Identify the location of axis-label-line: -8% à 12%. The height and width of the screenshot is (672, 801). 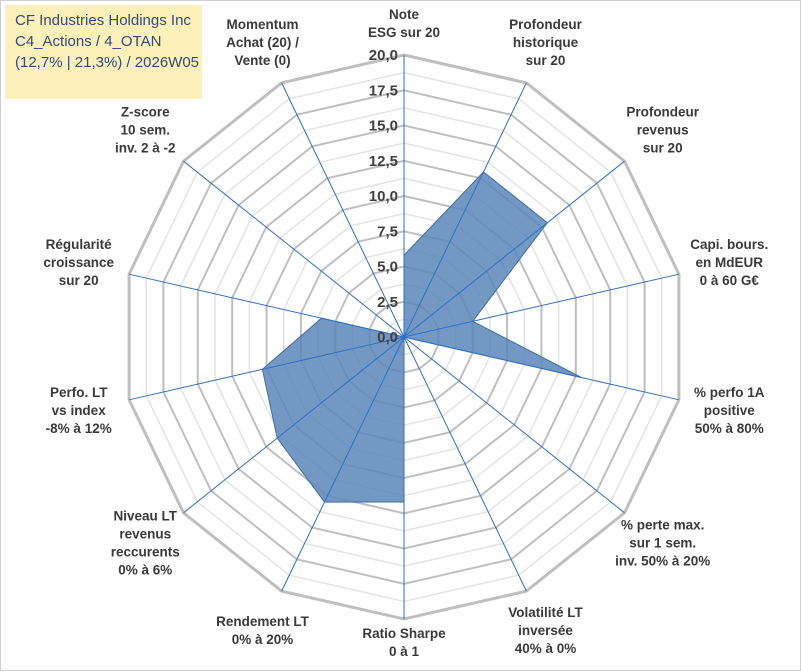
(79, 428).